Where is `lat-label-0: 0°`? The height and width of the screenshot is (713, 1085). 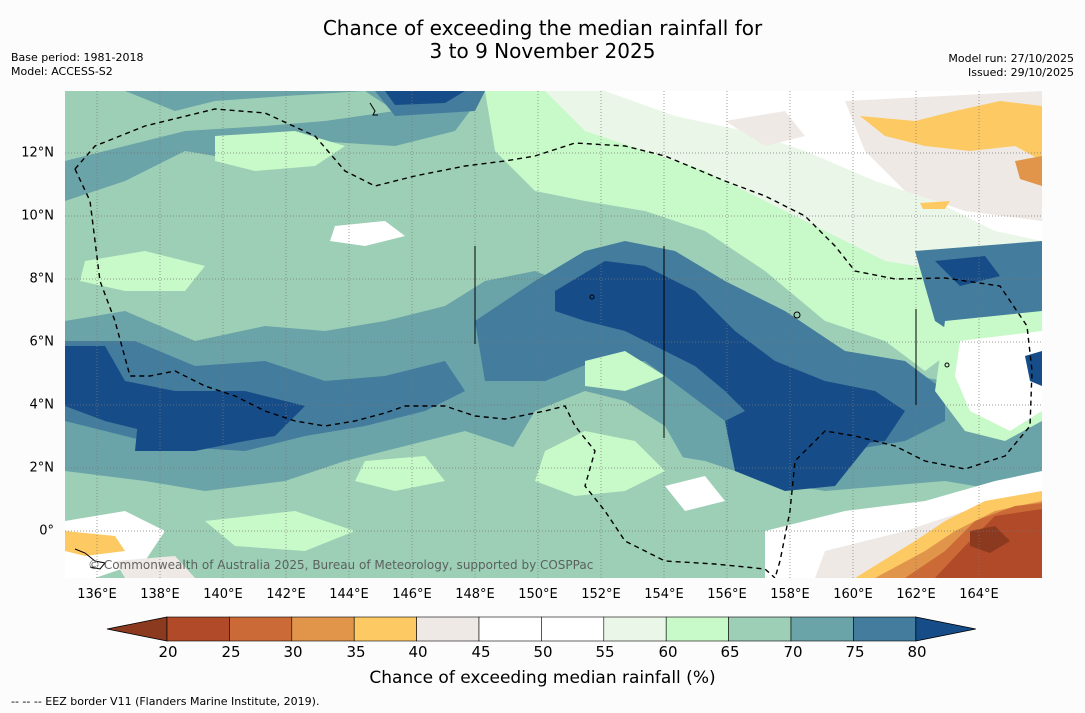 lat-label-0: 0° is located at coordinates (46, 531).